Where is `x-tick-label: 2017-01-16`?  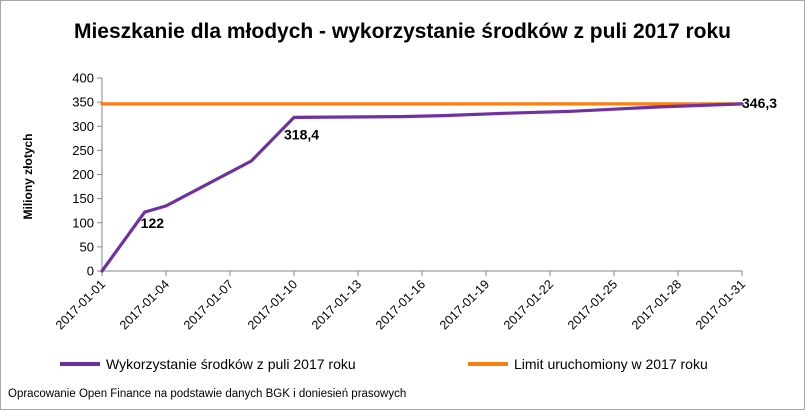
x-tick-label: 2017-01-16 is located at coordinates (400, 304).